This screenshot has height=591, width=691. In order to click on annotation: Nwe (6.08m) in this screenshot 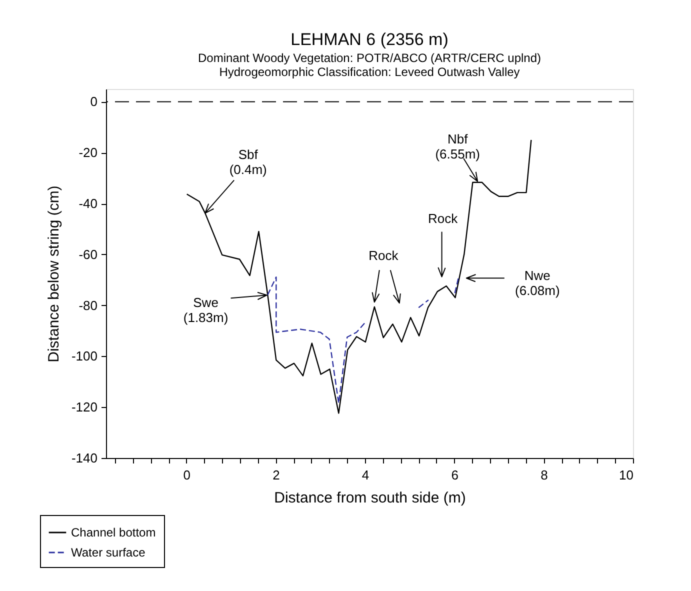, I will do `click(537, 283)`.